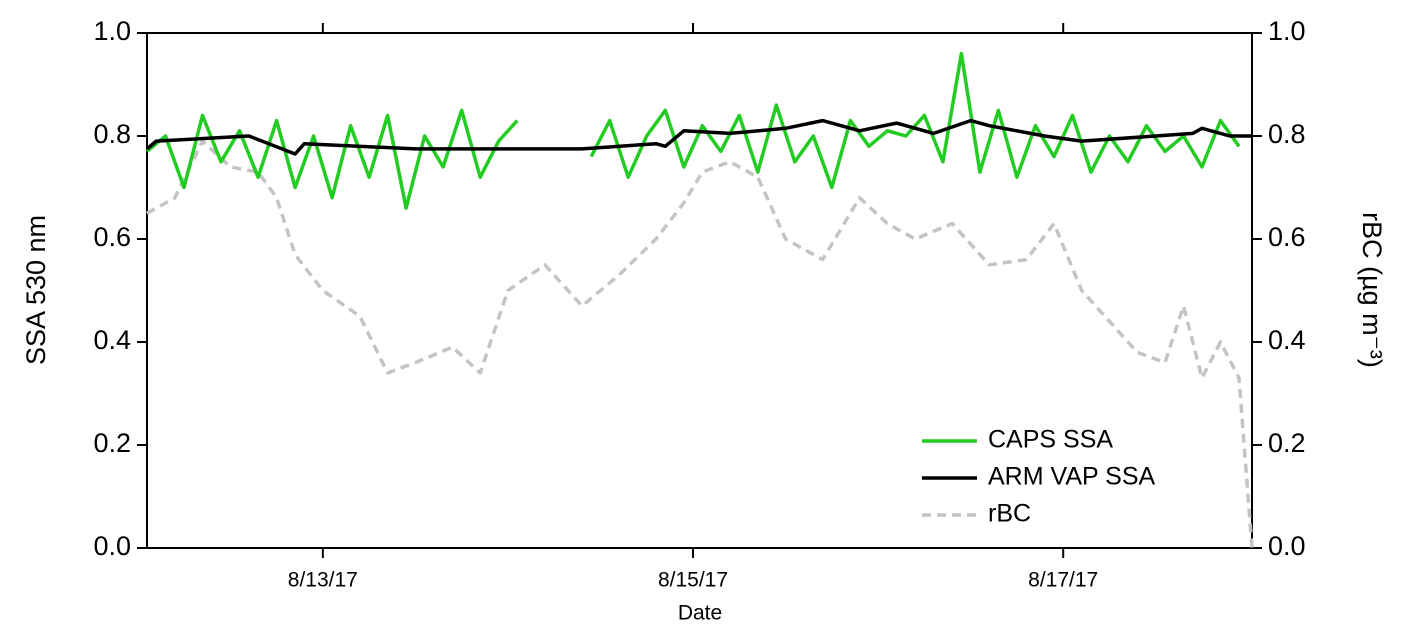  I want to click on x-tick-label: 8/15/17, so click(693, 580).